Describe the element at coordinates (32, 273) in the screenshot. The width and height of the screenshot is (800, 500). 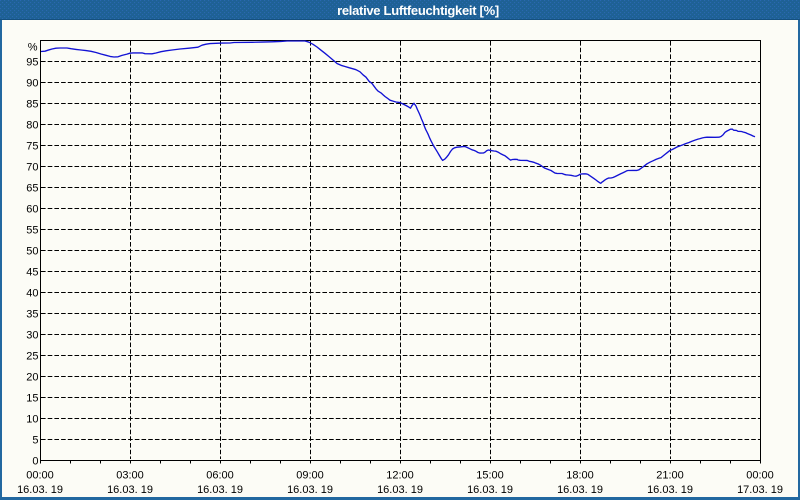
I see `svg-text: 45` at that location.